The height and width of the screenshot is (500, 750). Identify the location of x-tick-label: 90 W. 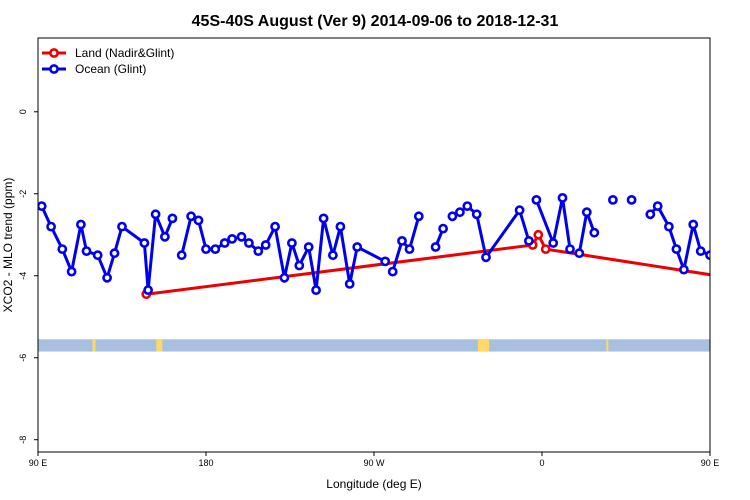
(374, 463).